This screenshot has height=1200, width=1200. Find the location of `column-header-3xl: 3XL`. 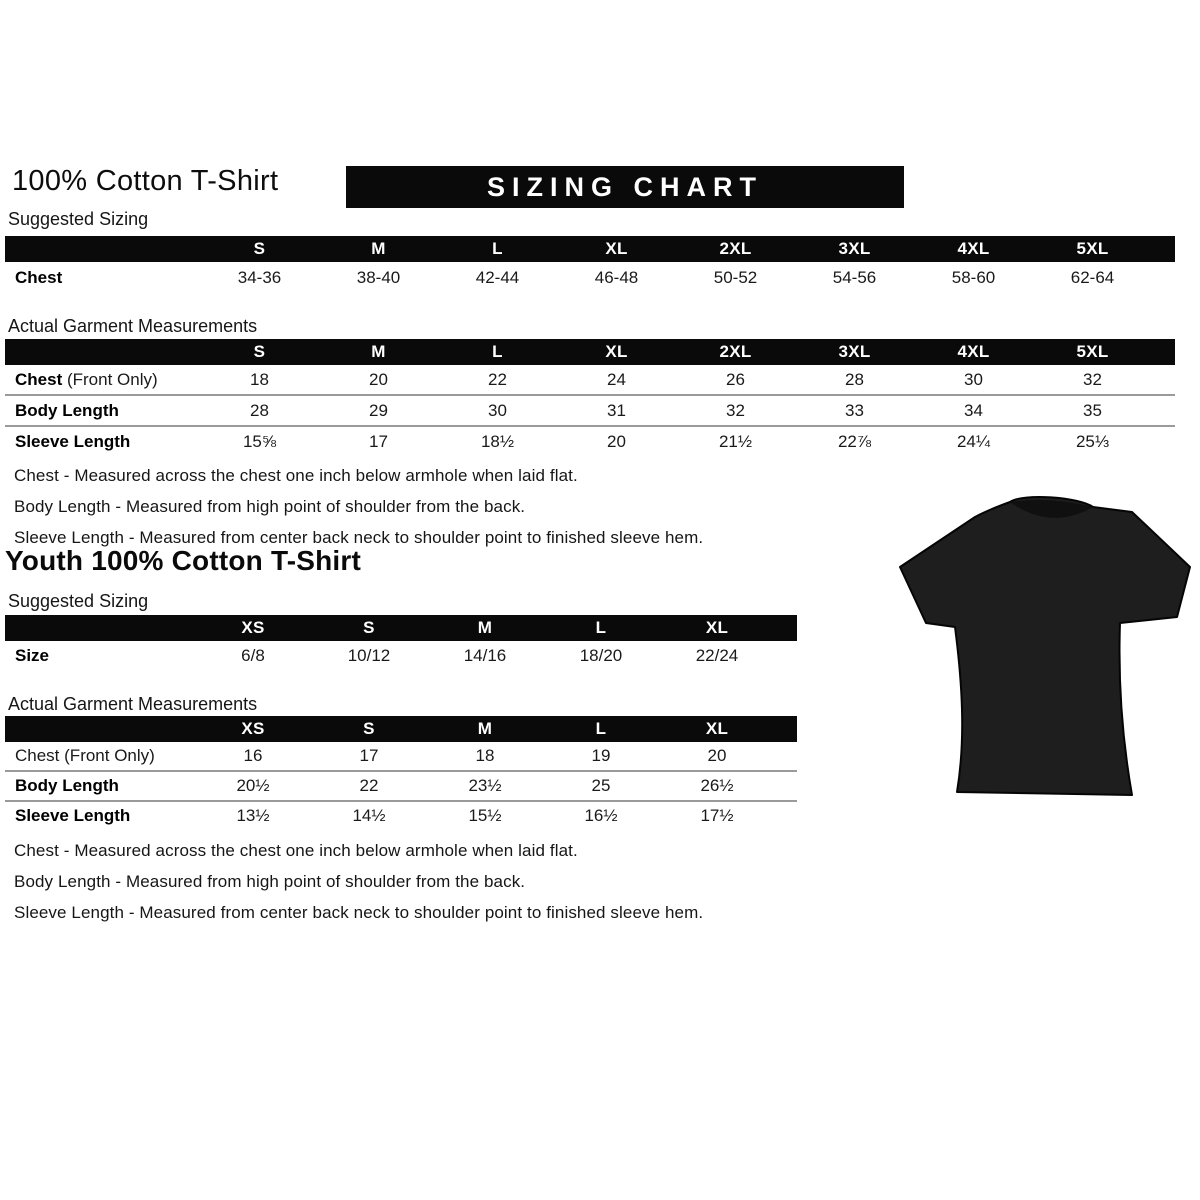

column-header-3xl: 3XL is located at coordinates (854, 352).